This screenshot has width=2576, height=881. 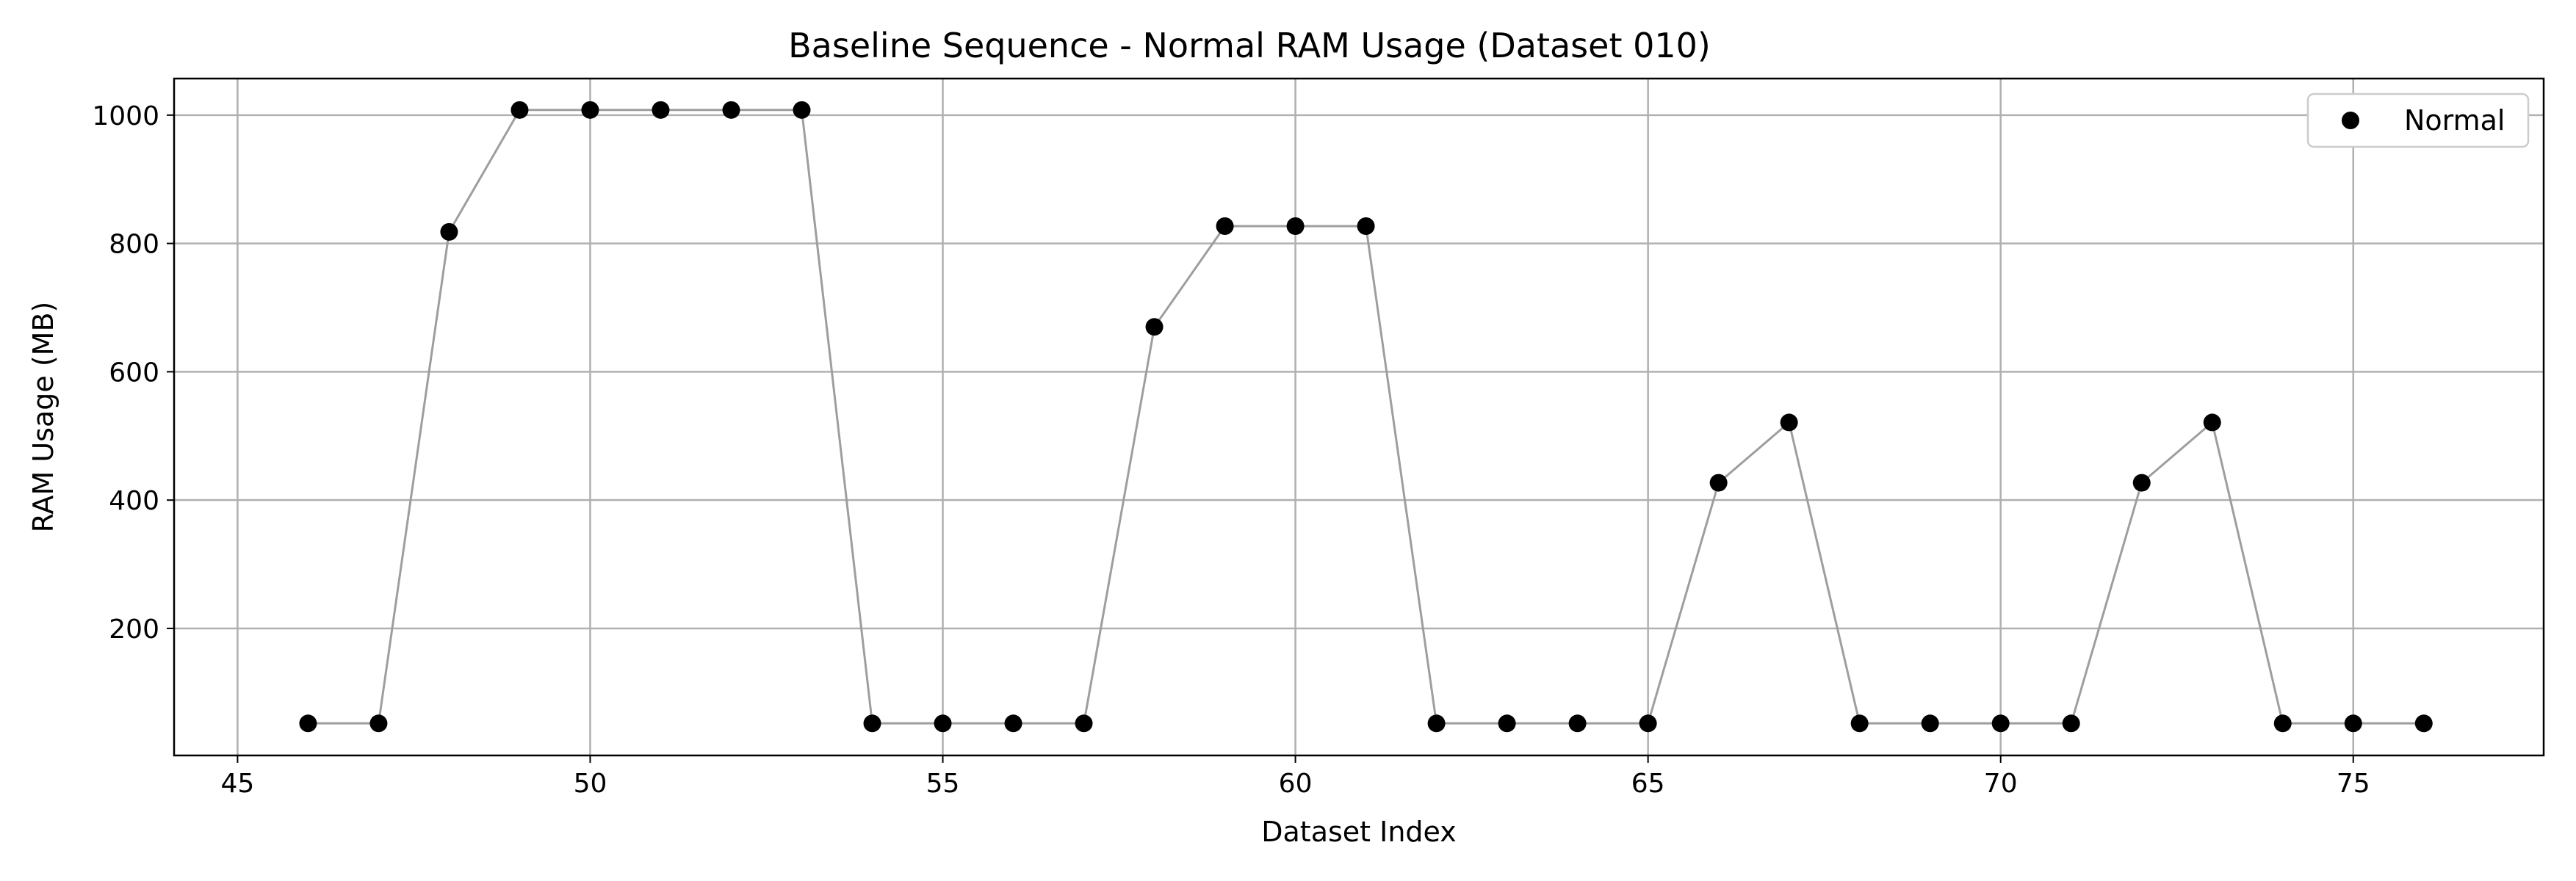 What do you see at coordinates (134, 245) in the screenshot?
I see `y-tick-label: 800` at bounding box center [134, 245].